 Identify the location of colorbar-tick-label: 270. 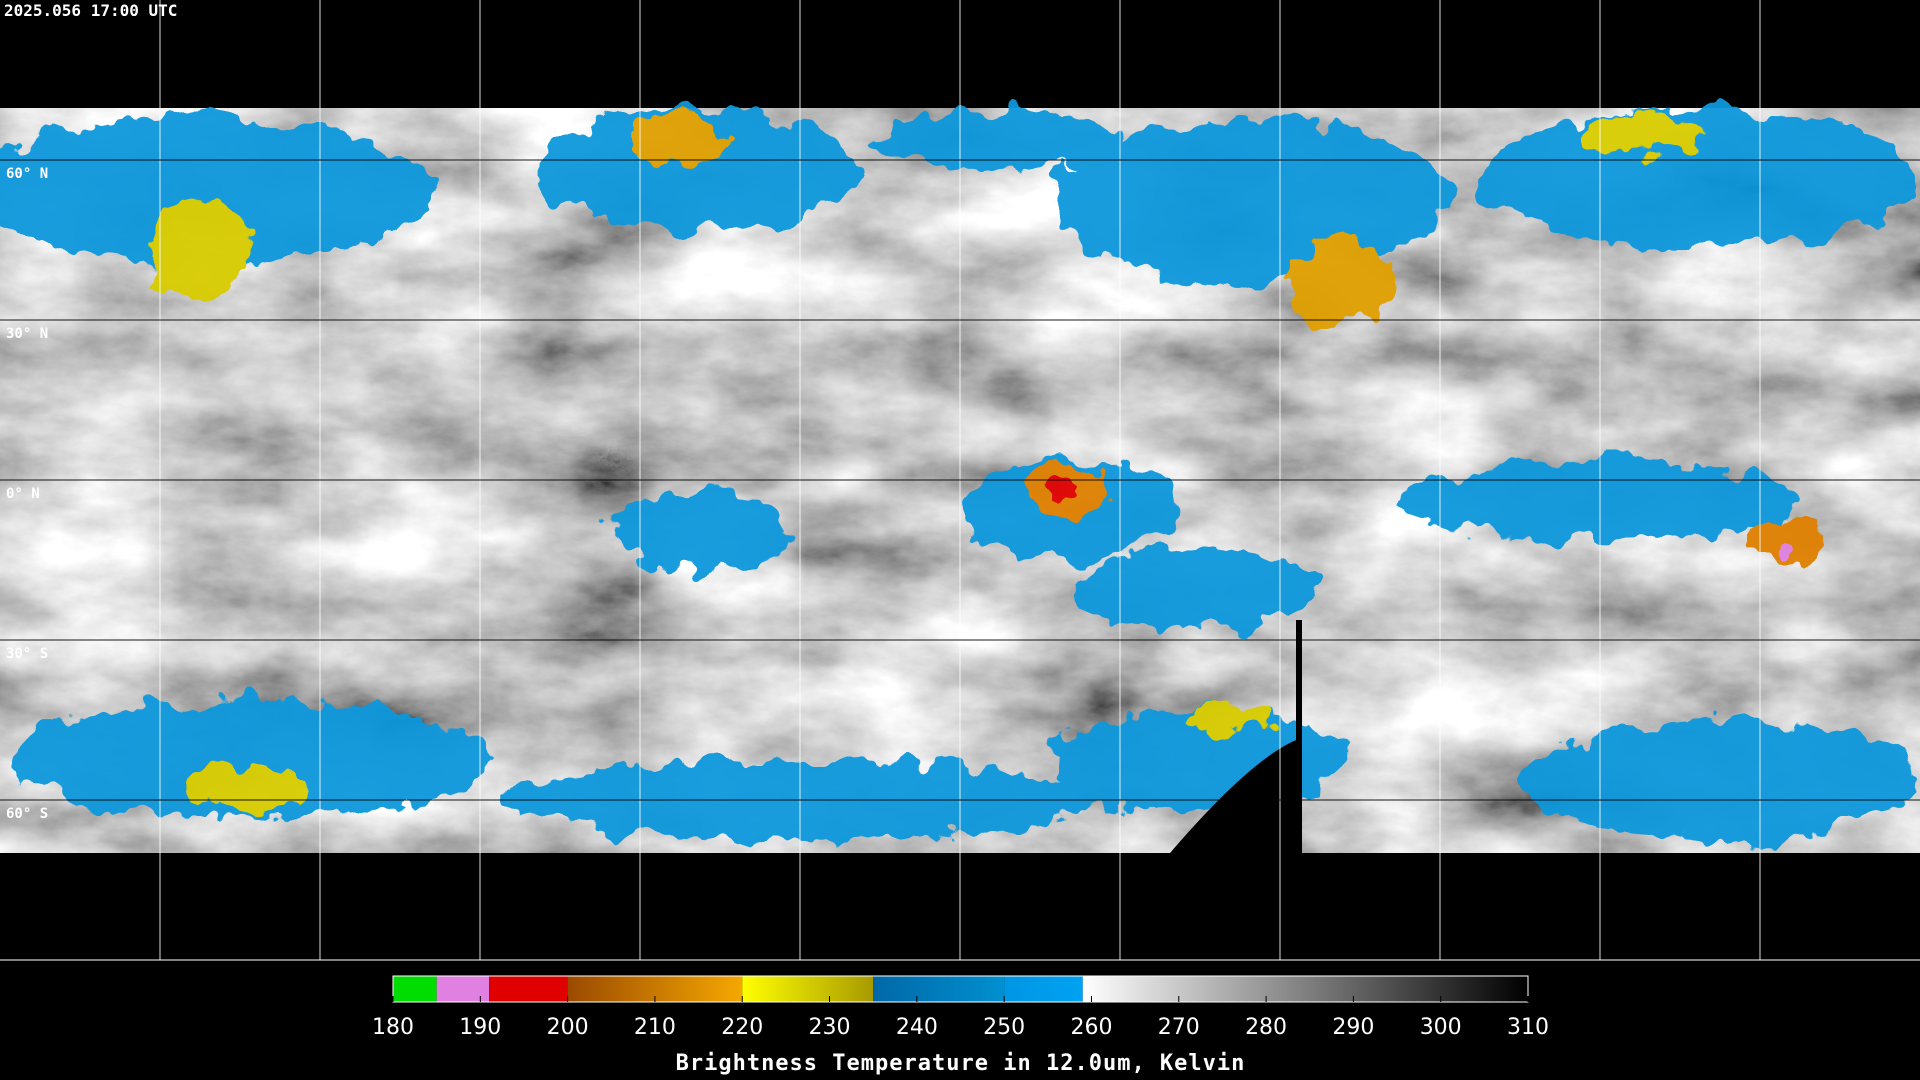
(1179, 1027).